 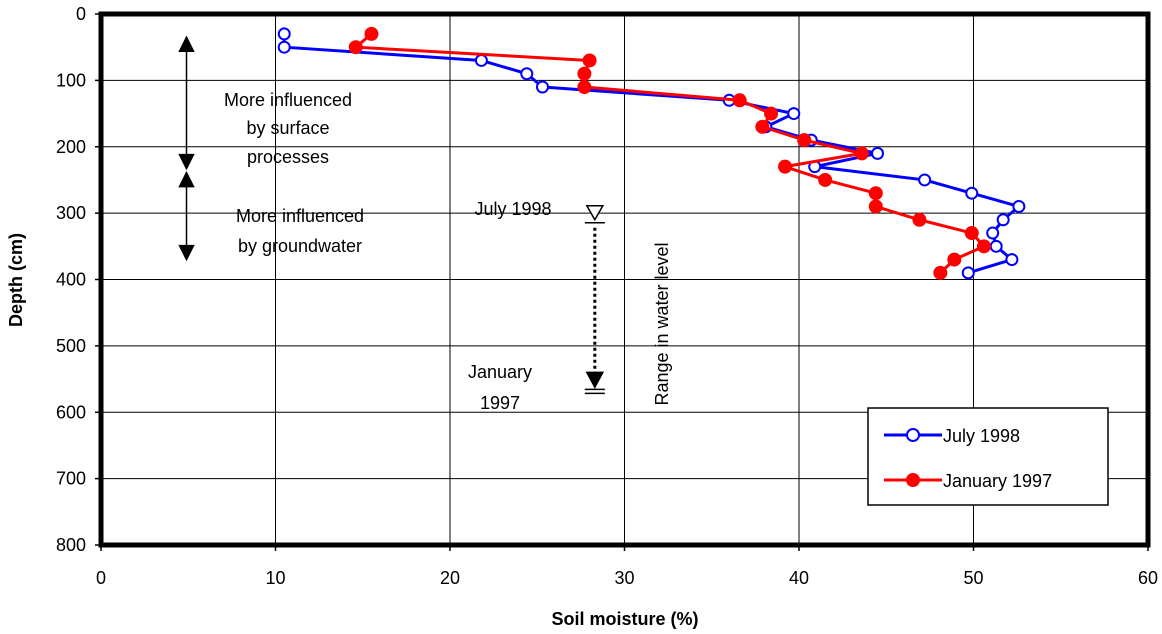 What do you see at coordinates (981, 436) in the screenshot?
I see `legend-label: July 1998` at bounding box center [981, 436].